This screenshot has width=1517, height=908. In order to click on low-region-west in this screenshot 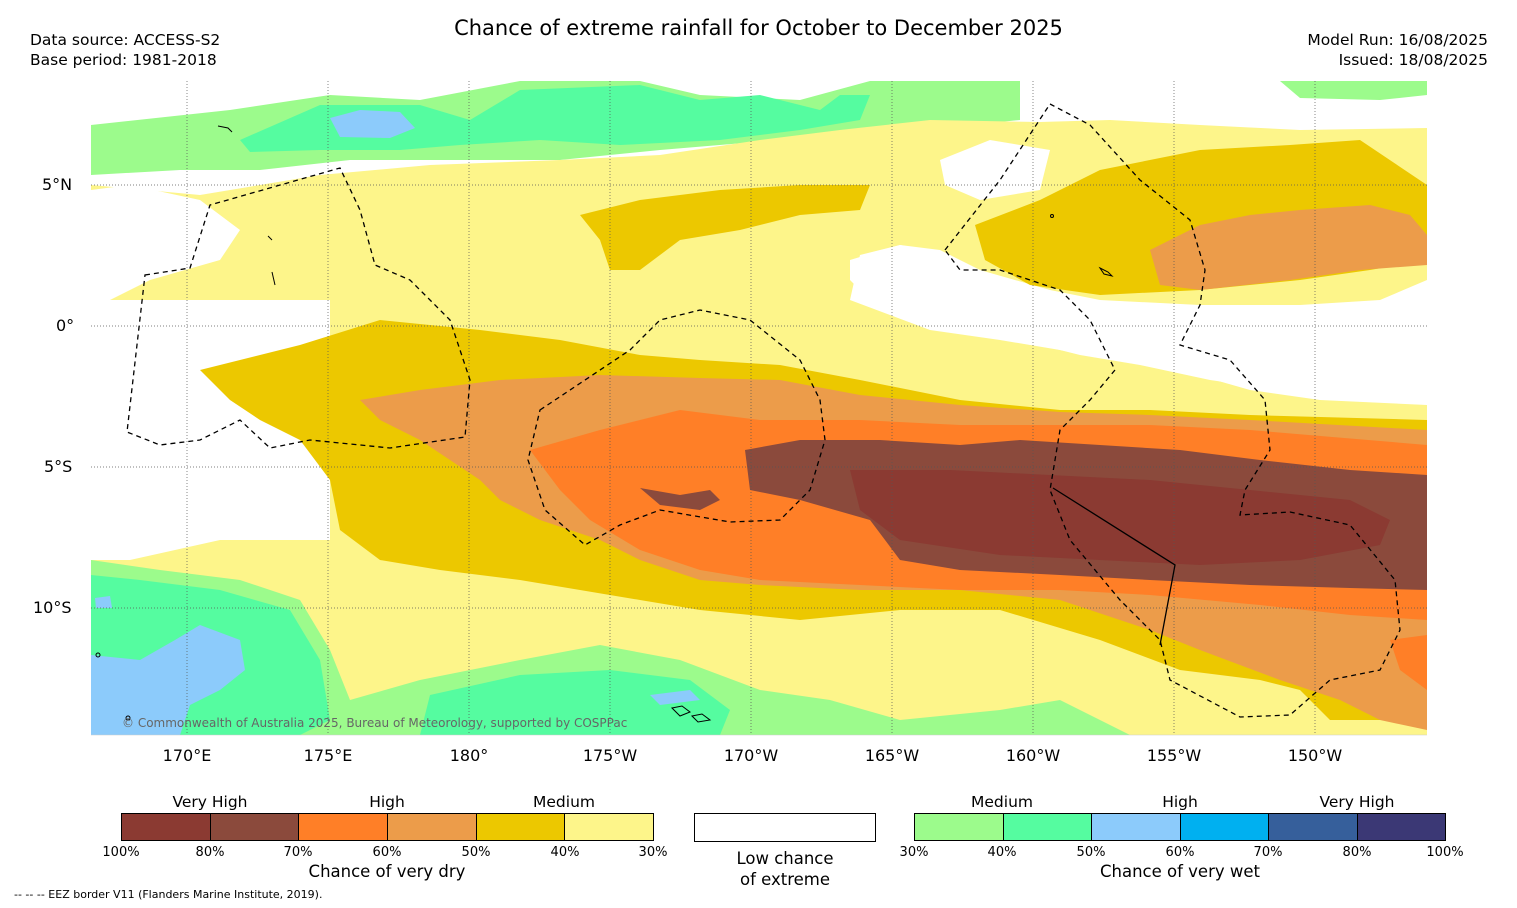, I will do `click(165, 242)`.